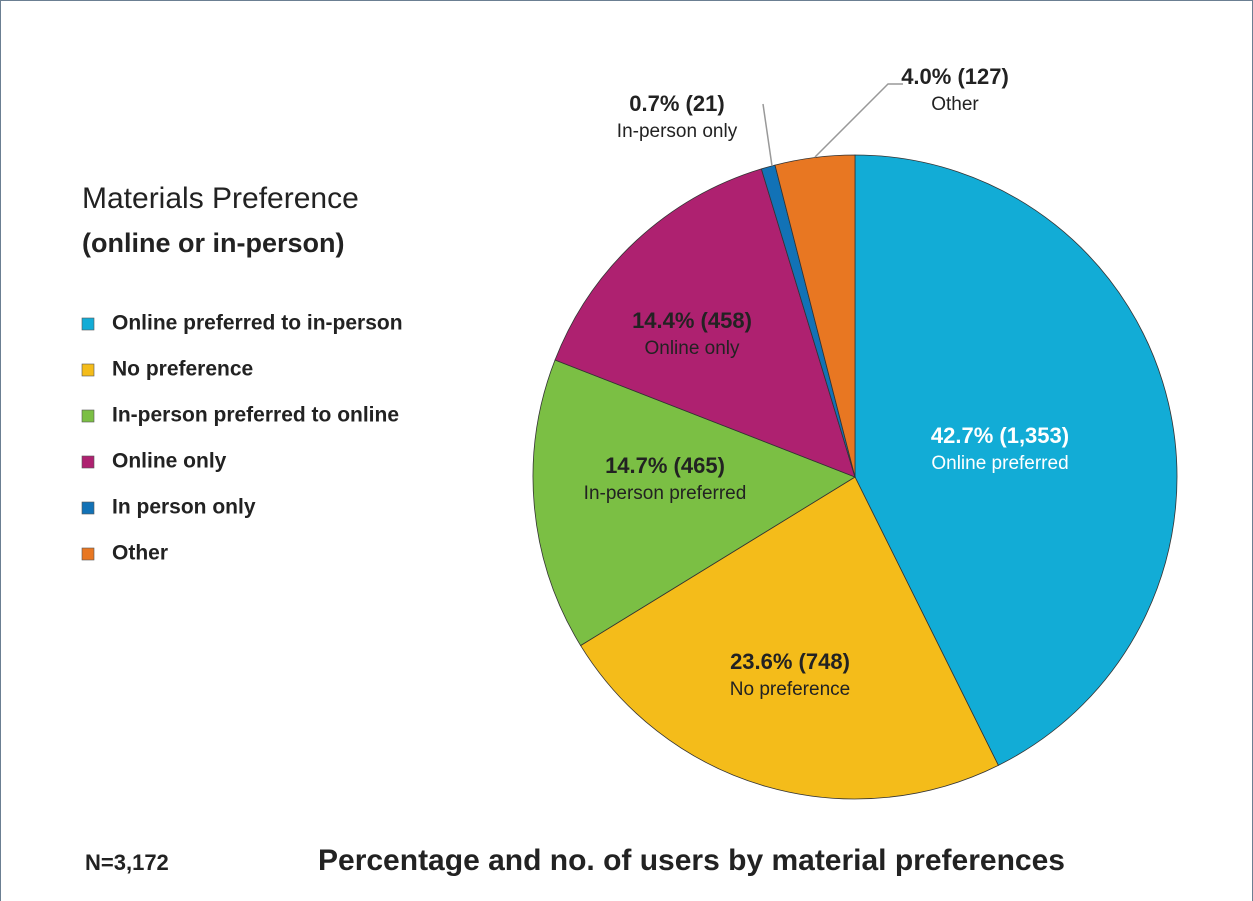  I want to click on legend-label: Online preferred to in-person, so click(257, 323).